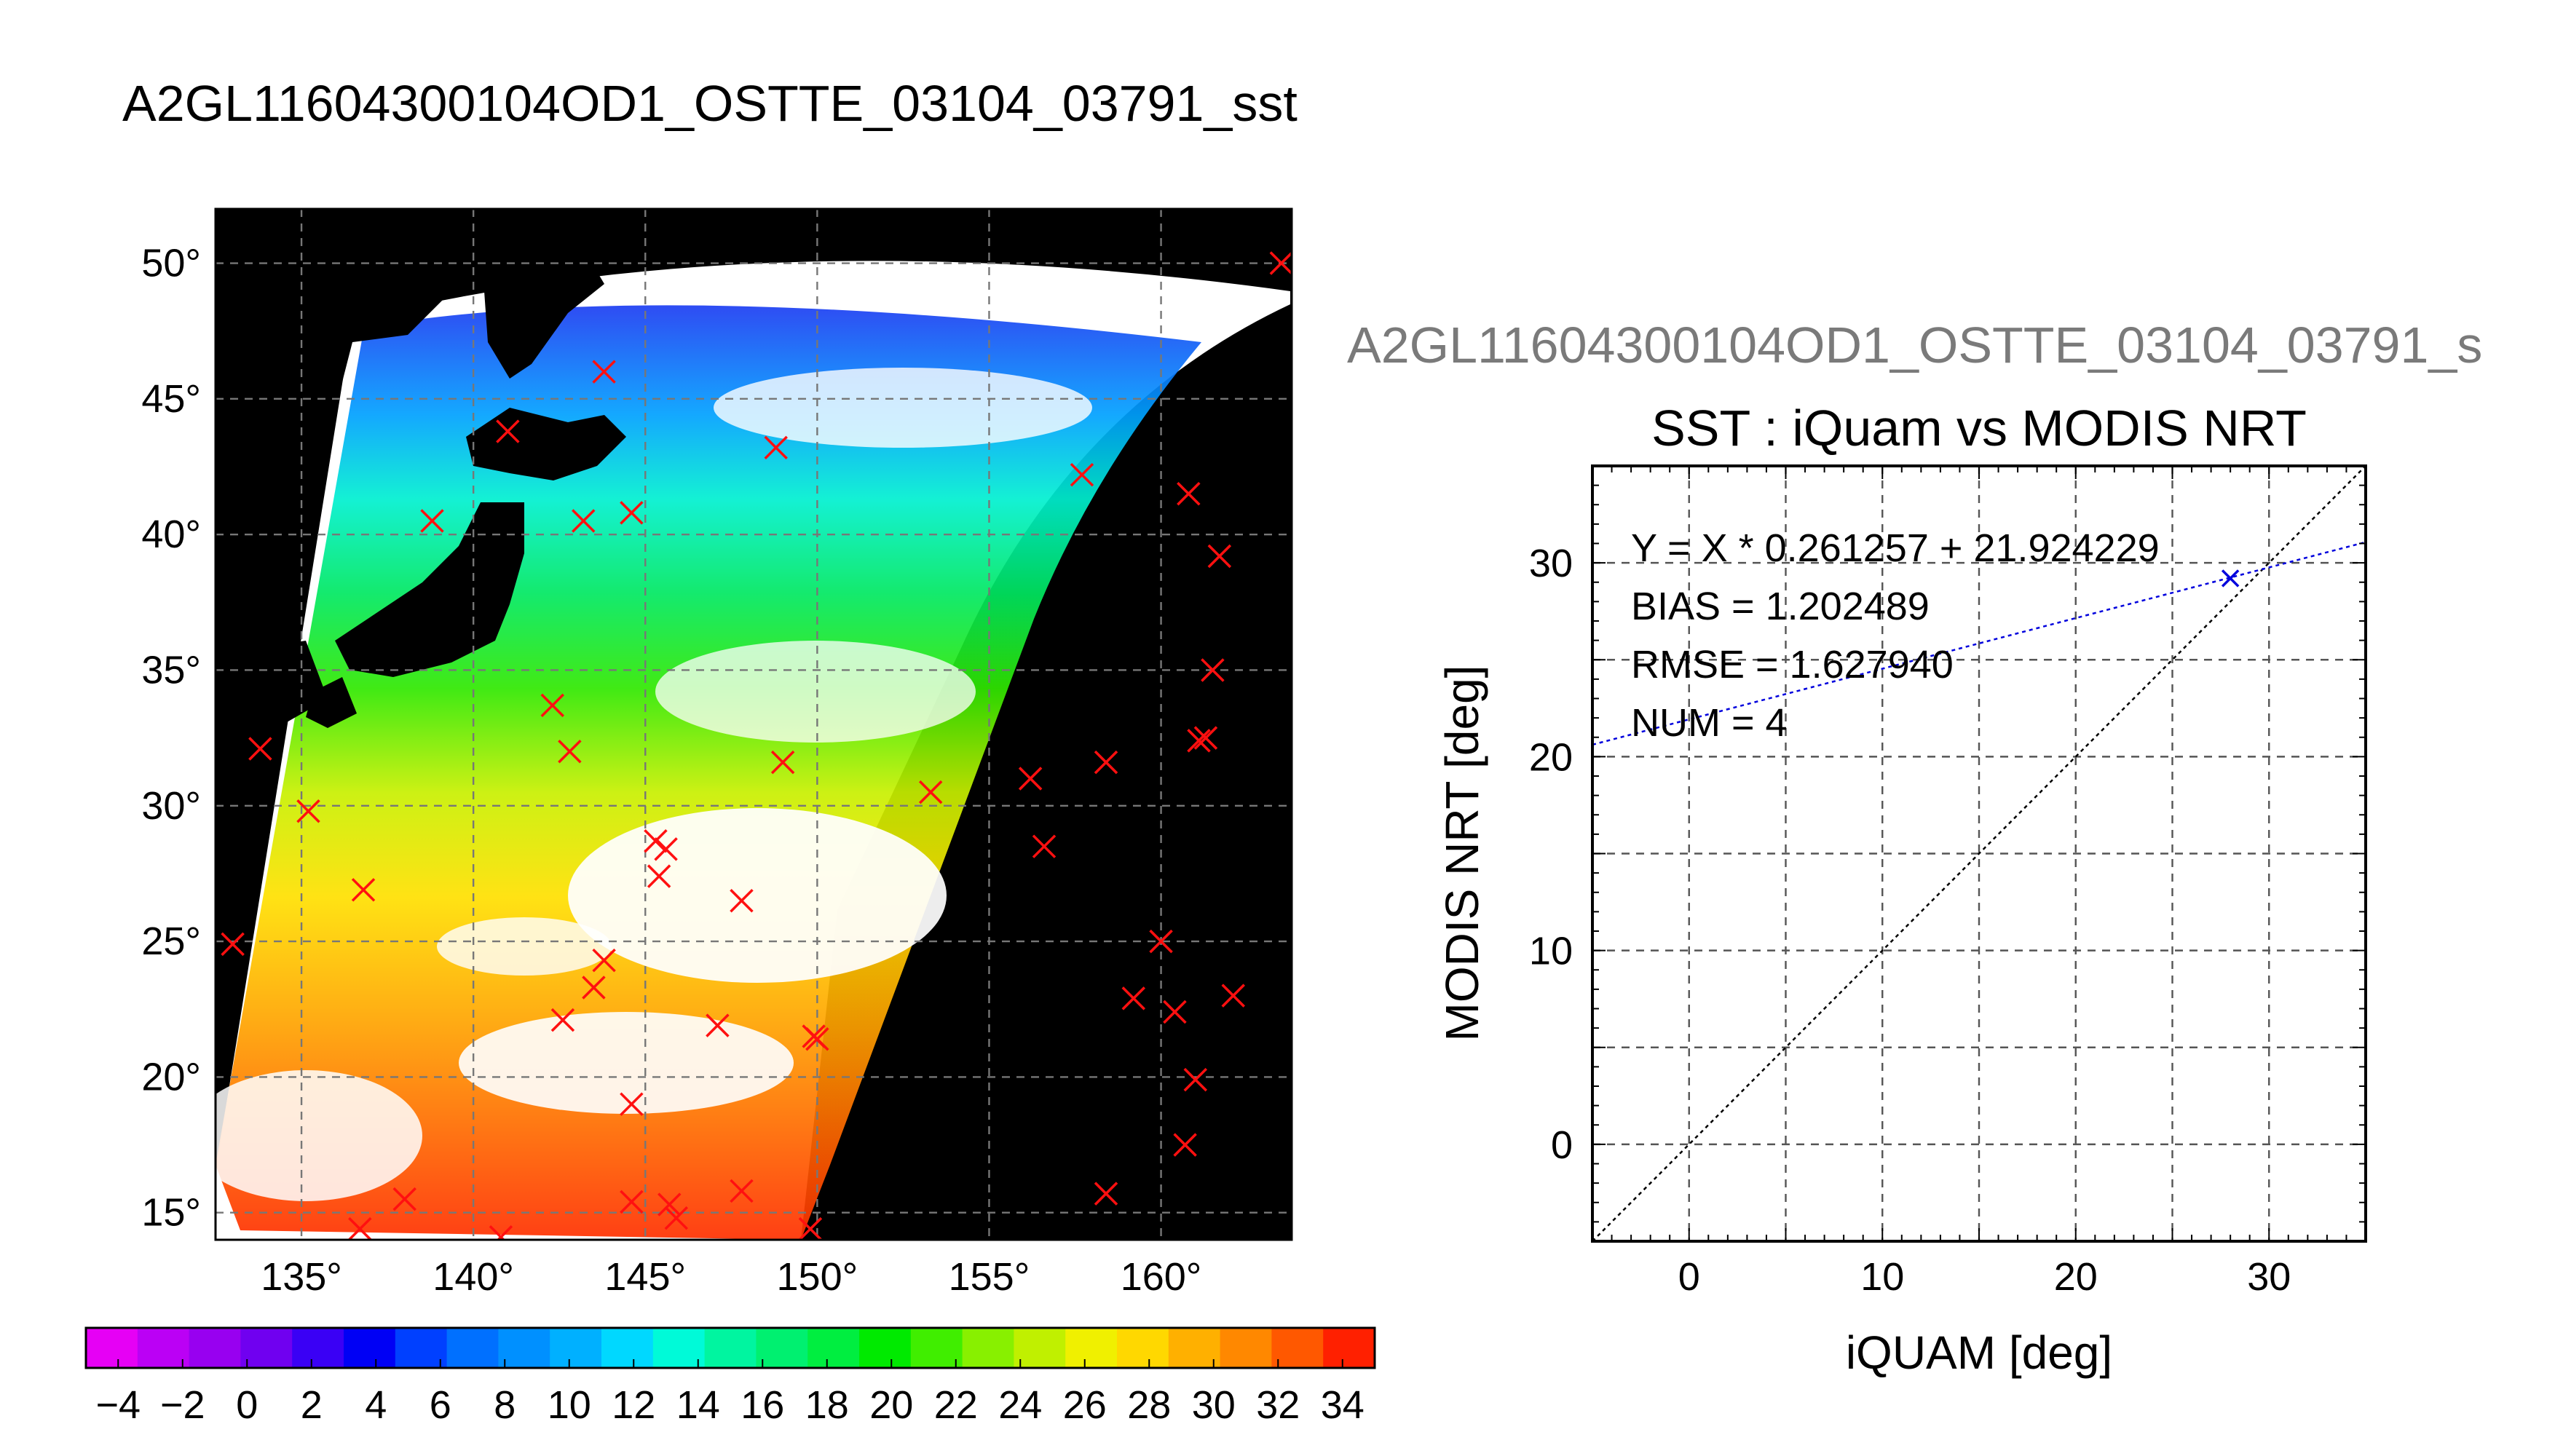  What do you see at coordinates (1979, 1352) in the screenshot?
I see `x-axis-label: iQUAM [deg]` at bounding box center [1979, 1352].